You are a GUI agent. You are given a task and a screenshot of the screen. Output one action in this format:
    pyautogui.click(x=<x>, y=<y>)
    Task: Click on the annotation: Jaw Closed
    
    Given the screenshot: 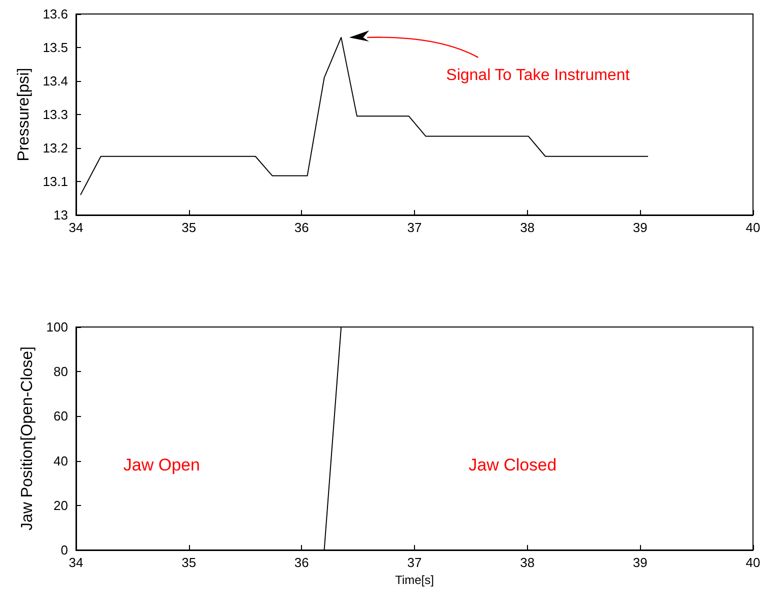 What is the action you would take?
    pyautogui.click(x=512, y=465)
    